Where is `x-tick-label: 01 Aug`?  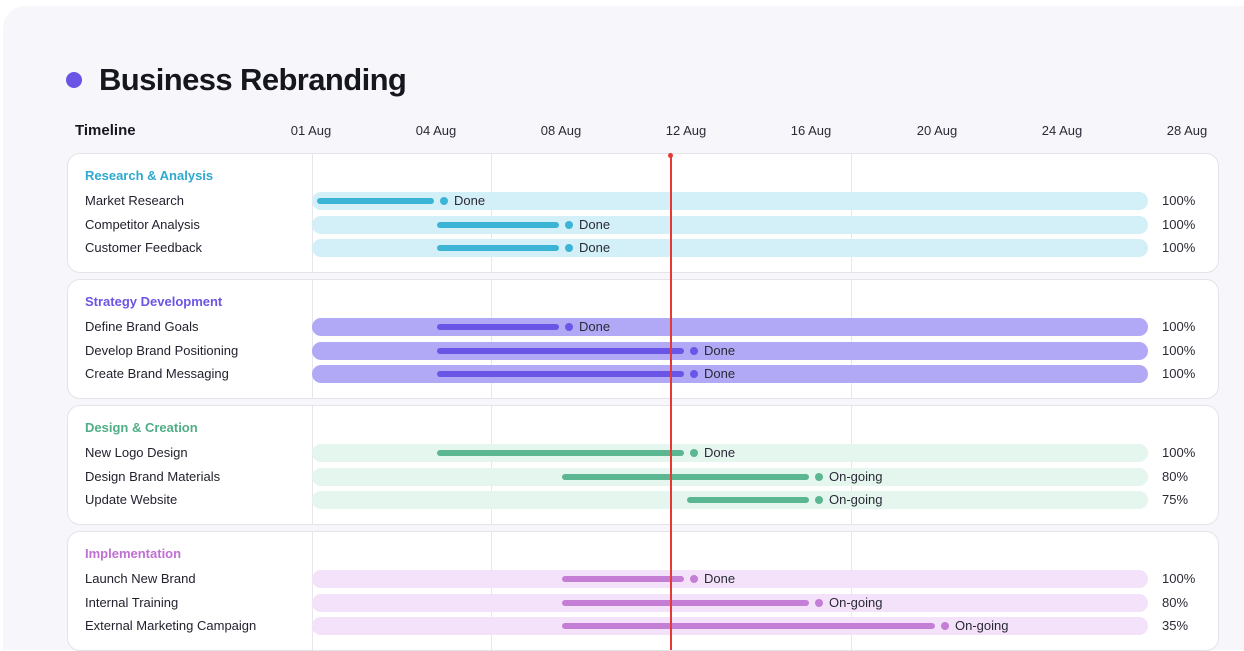 x-tick-label: 01 Aug is located at coordinates (311, 130).